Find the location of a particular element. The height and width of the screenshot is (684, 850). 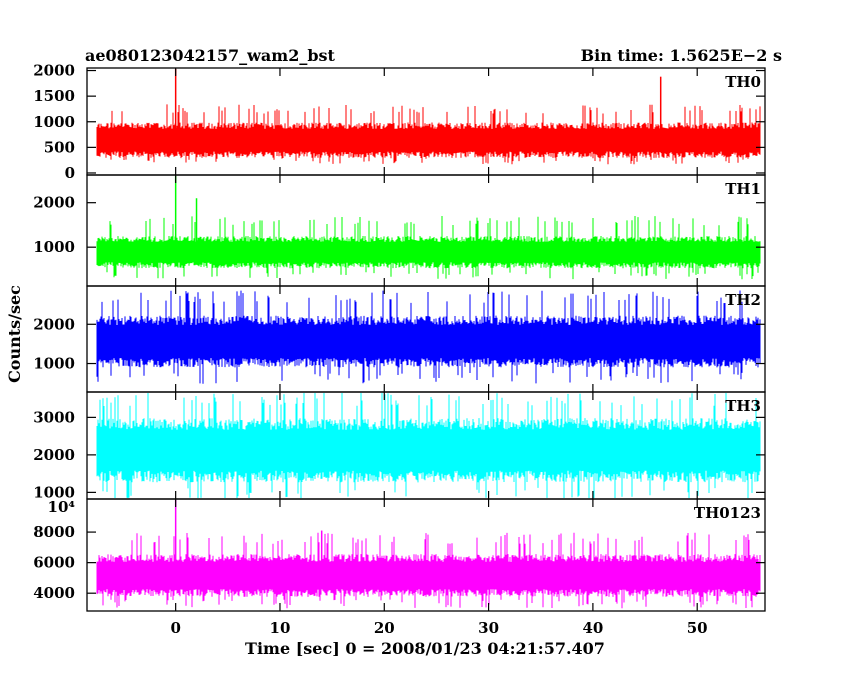

panel-th3: 1000 2000 3000 TH3 is located at coordinates (399, 446).